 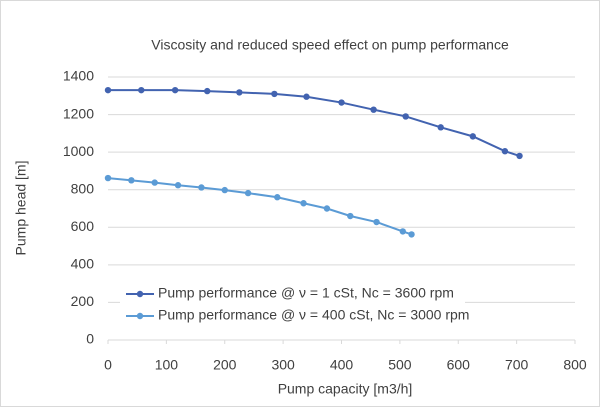 What do you see at coordinates (342, 365) in the screenshot?
I see `x-tick-label: 400` at bounding box center [342, 365].